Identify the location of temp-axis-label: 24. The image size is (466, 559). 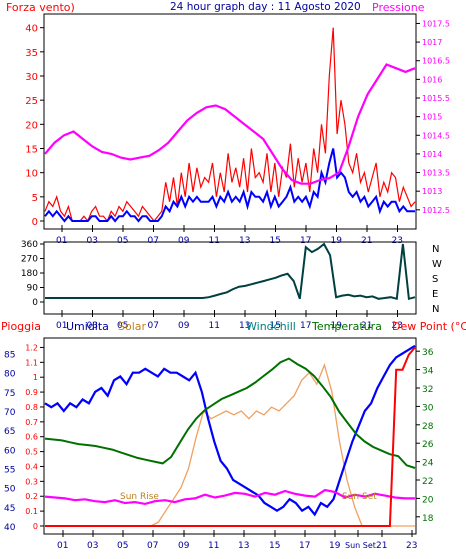
(428, 464).